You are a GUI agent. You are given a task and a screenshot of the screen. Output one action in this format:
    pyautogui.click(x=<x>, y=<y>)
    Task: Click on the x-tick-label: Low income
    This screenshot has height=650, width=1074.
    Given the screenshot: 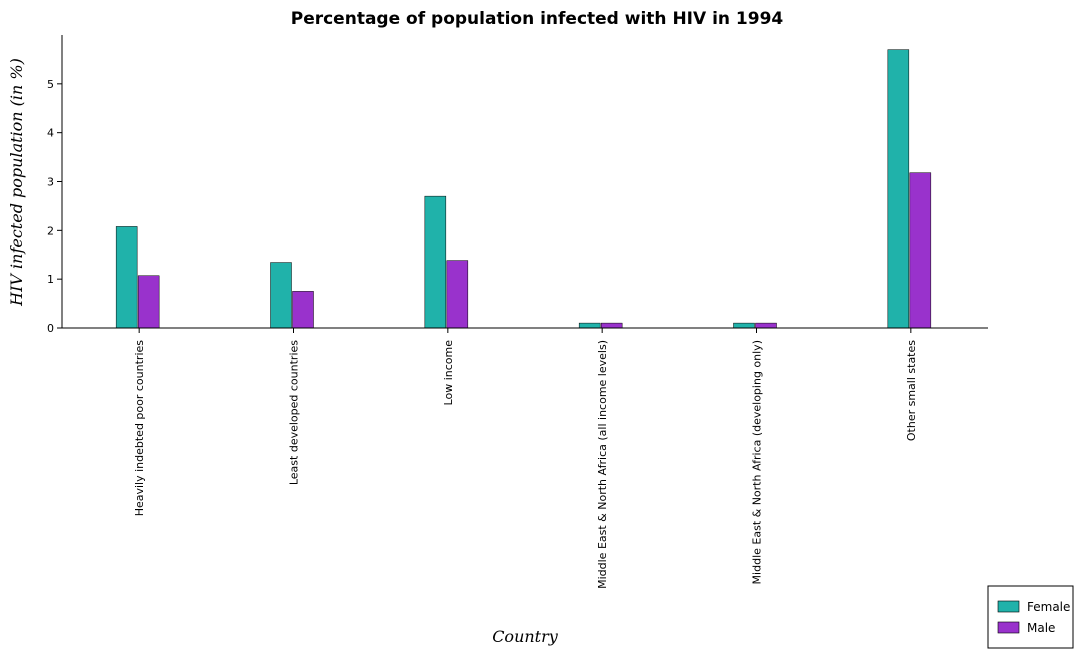 What is the action you would take?
    pyautogui.click(x=448, y=373)
    